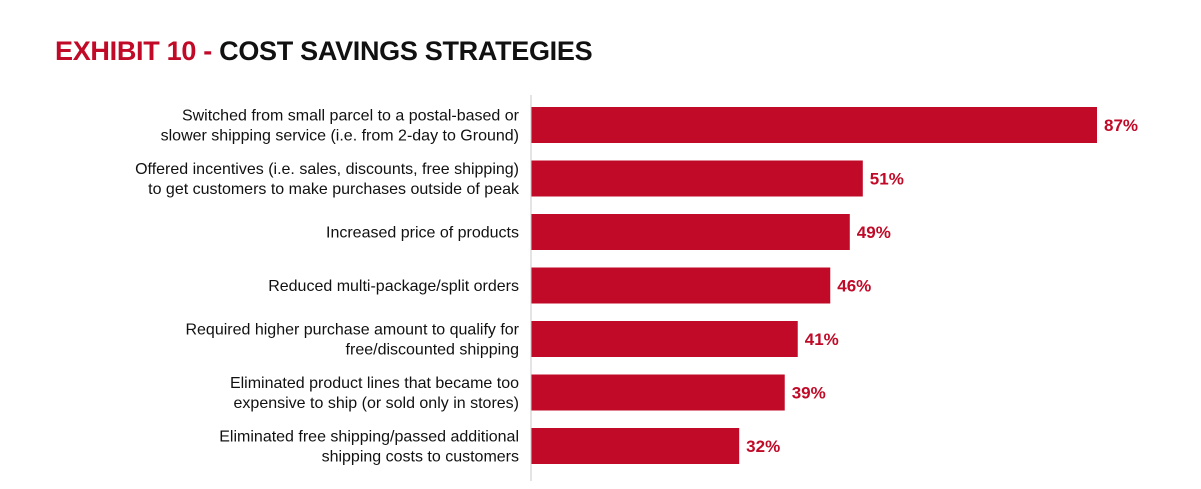 The image size is (1201, 489). What do you see at coordinates (432, 350) in the screenshot?
I see `category-label-line: free/discounted shipping` at bounding box center [432, 350].